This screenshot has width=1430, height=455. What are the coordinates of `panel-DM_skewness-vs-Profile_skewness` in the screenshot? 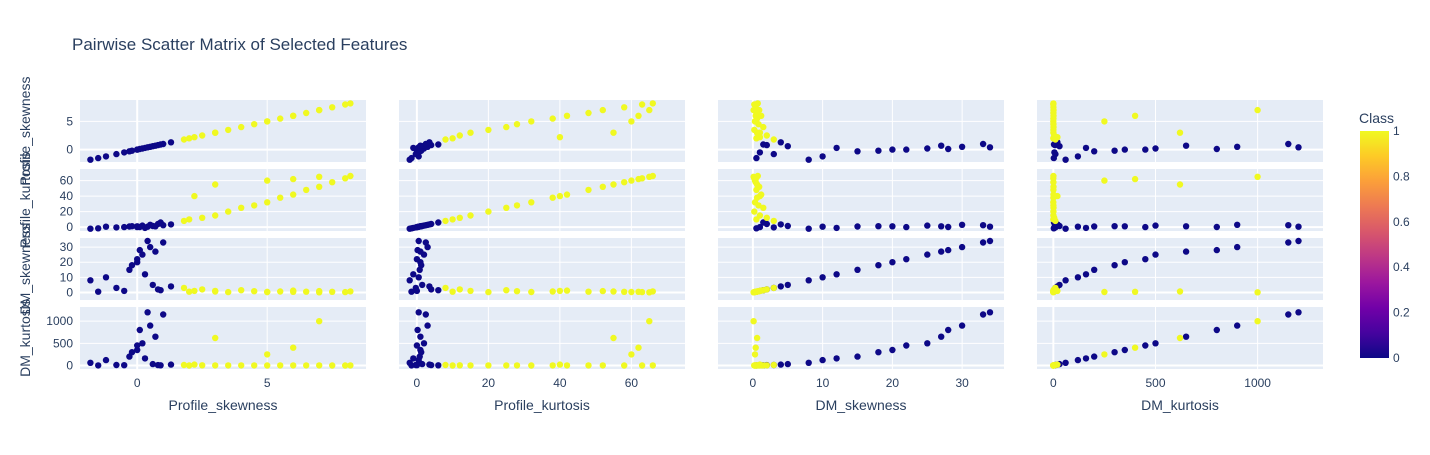 It's located at (223, 268).